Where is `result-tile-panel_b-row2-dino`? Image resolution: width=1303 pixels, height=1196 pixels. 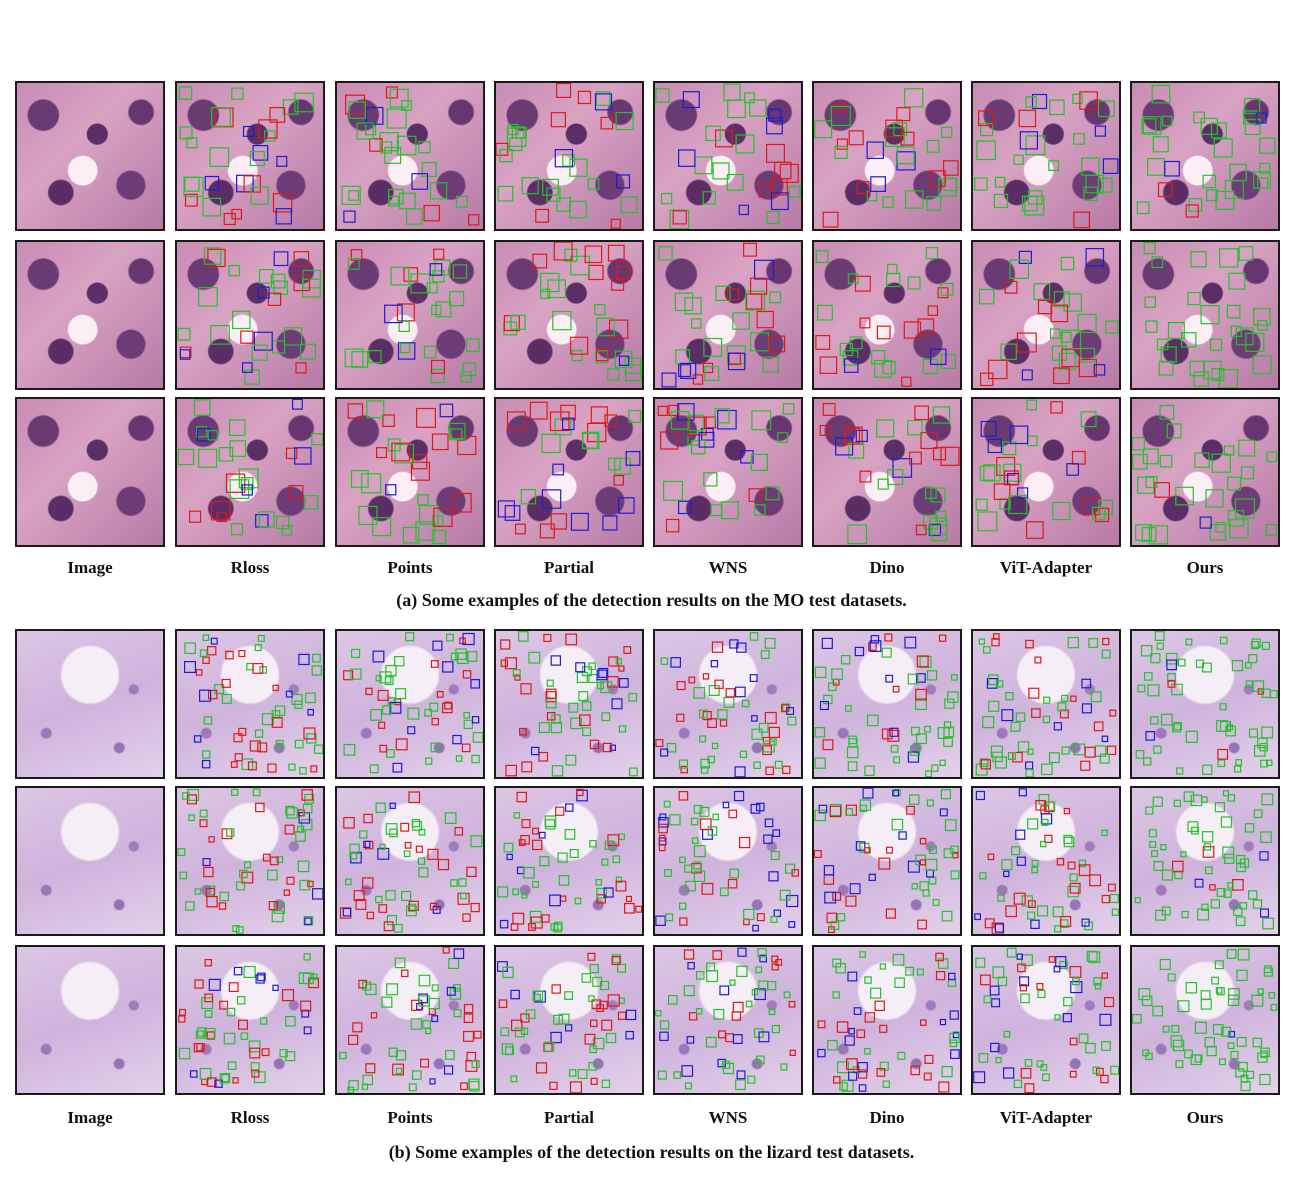
result-tile-panel_b-row2-dino is located at coordinates (887, 861).